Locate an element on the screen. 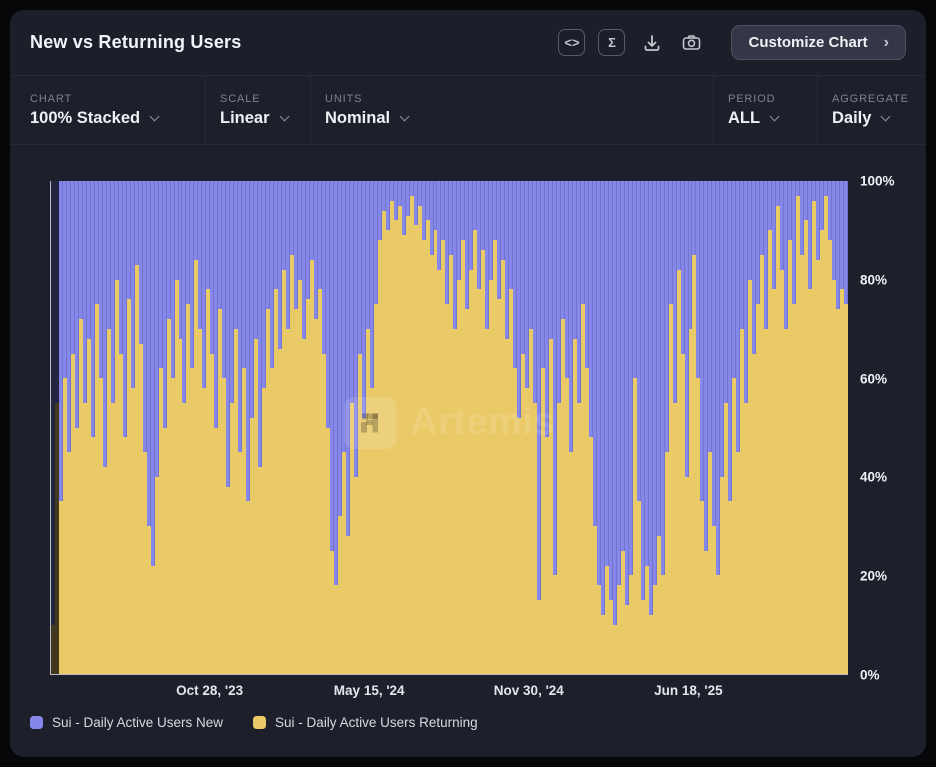 The height and width of the screenshot is (767, 936). download-button is located at coordinates (651, 42).